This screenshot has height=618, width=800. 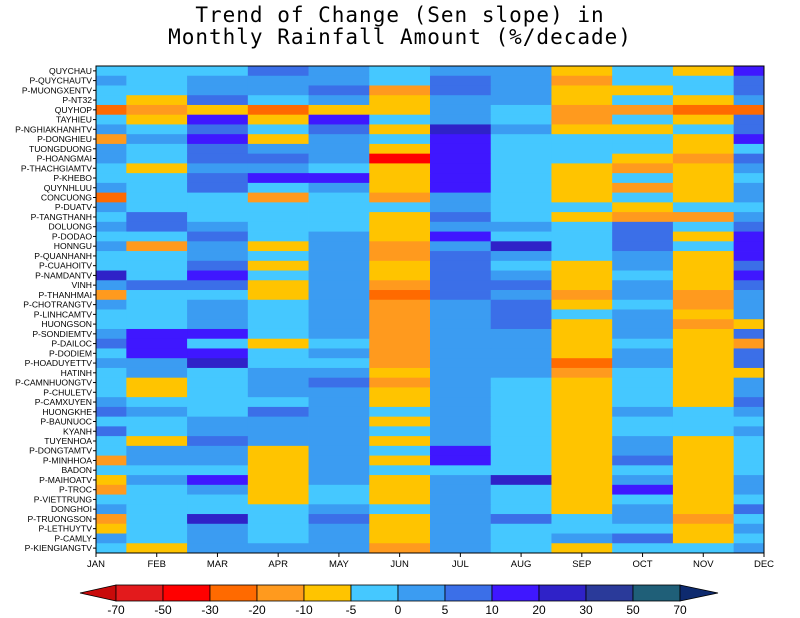 I want to click on y-tick-label: DONGHOI, so click(x=71, y=509).